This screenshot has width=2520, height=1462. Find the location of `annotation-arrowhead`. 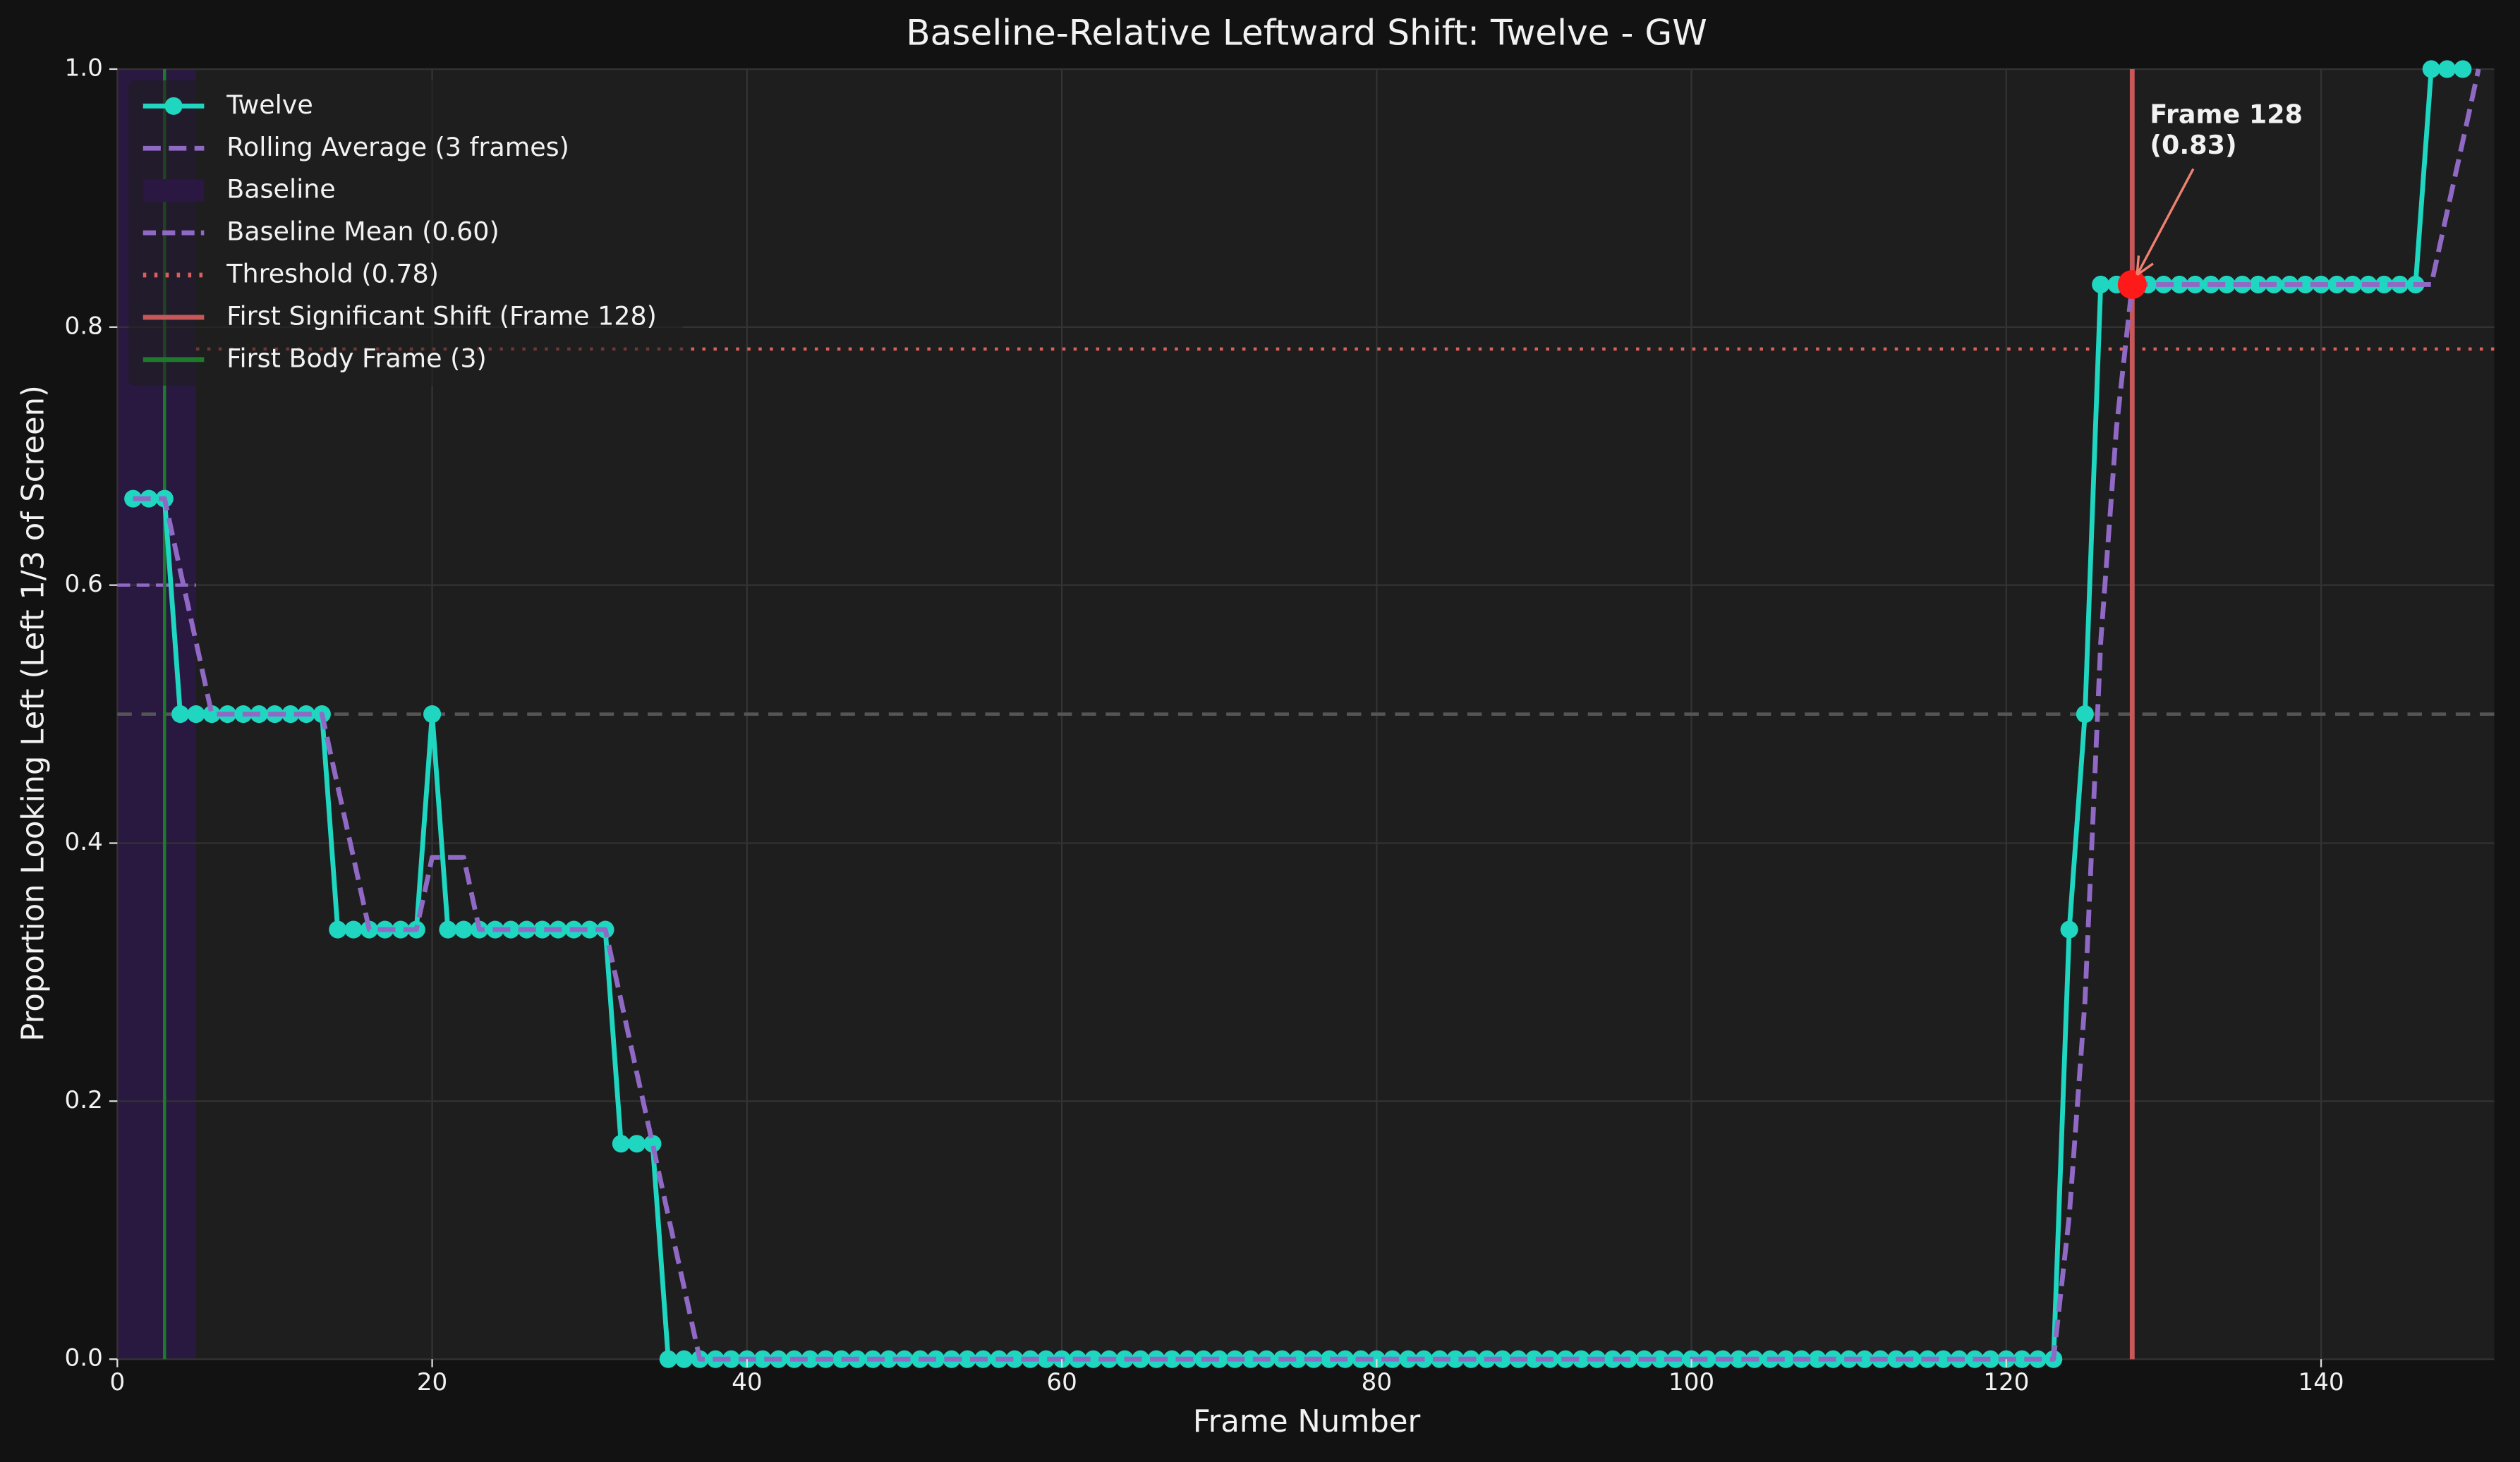

annotation-arrowhead is located at coordinates (2145, 265).